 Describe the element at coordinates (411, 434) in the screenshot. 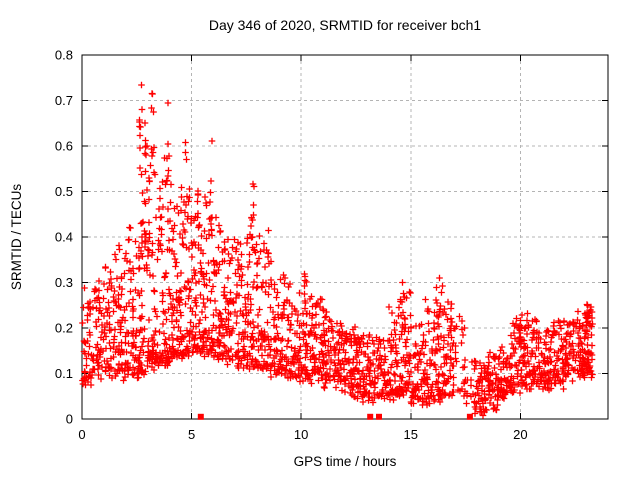

I see `x-tick-label: 15` at that location.